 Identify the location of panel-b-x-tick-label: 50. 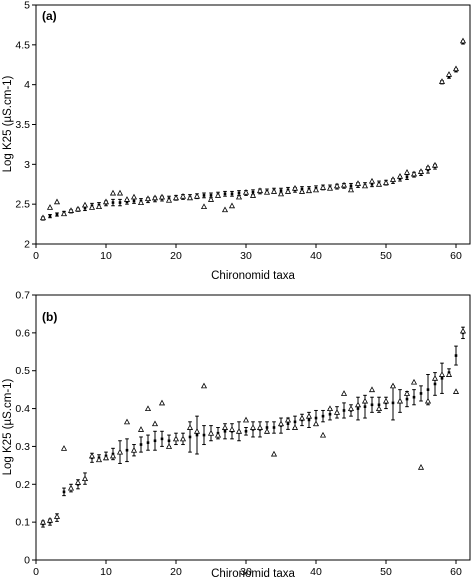
(386, 572).